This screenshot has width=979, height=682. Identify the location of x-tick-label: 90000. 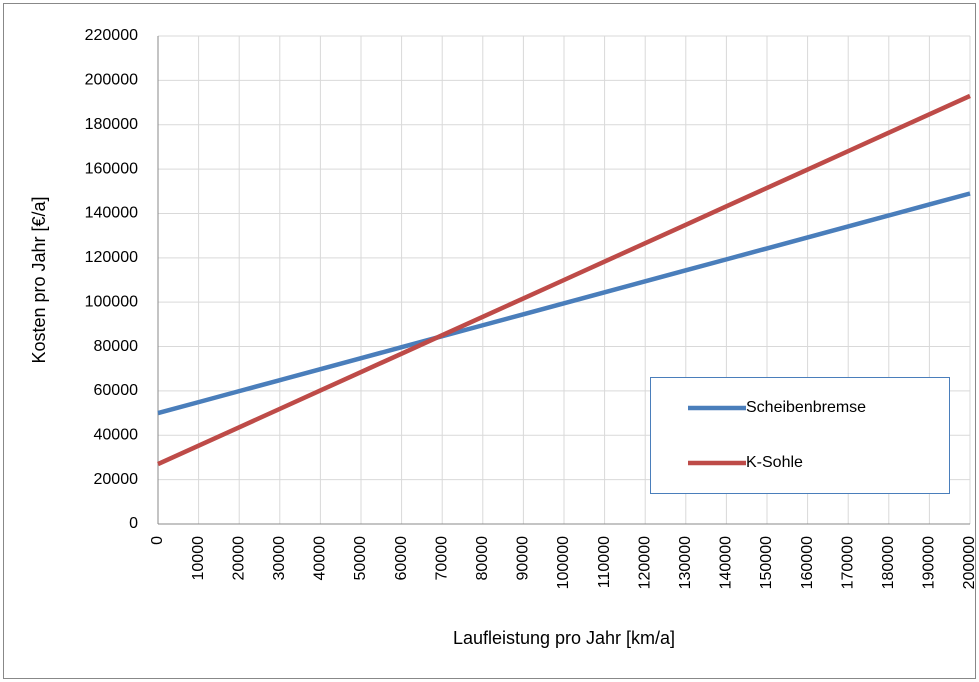
(523, 558).